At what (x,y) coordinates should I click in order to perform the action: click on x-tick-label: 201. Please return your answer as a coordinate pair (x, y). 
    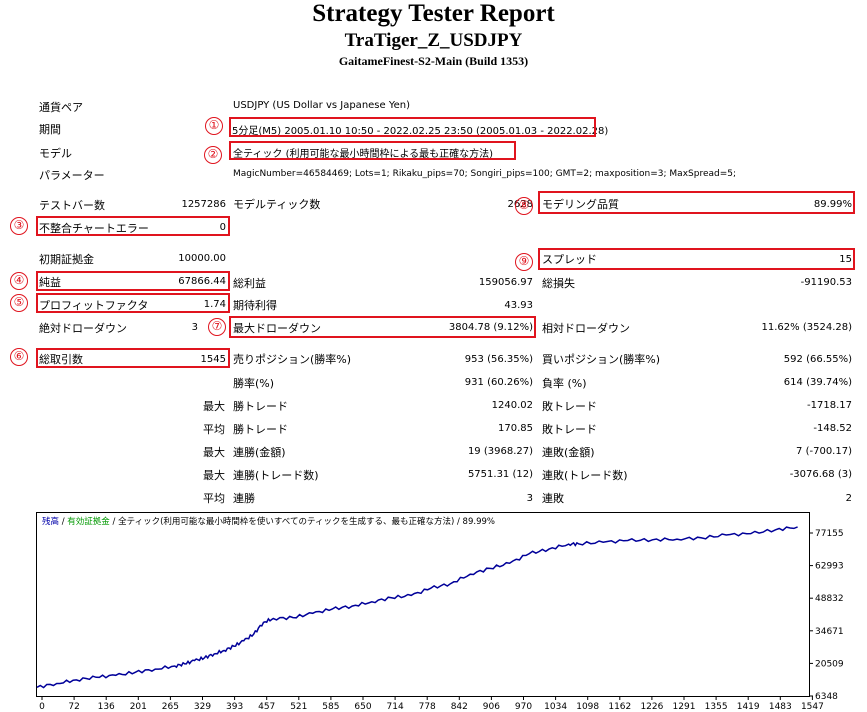
    Looking at the image, I should click on (138, 707).